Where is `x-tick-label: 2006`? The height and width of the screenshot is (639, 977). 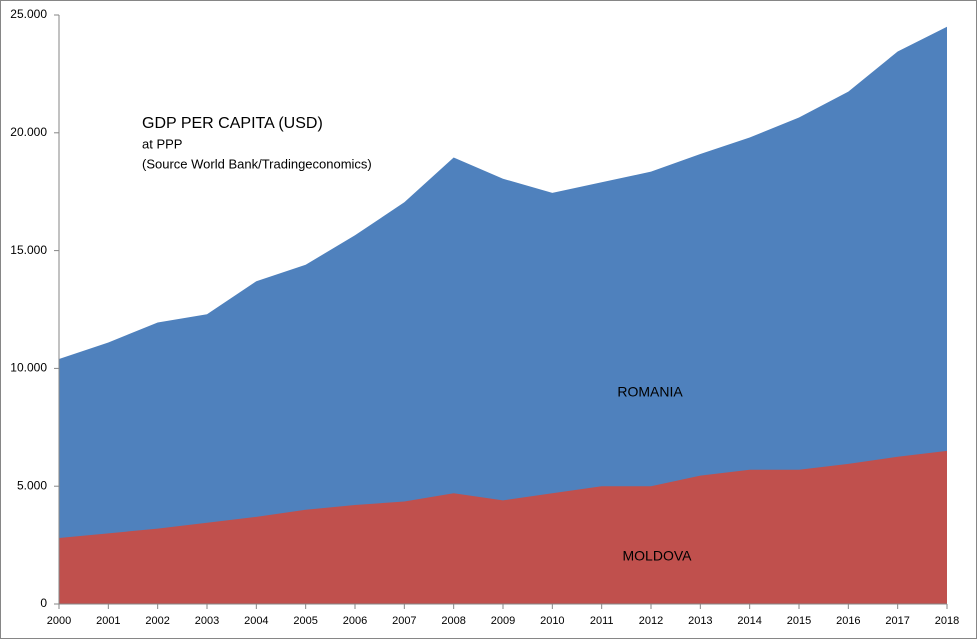 x-tick-label: 2006 is located at coordinates (355, 621).